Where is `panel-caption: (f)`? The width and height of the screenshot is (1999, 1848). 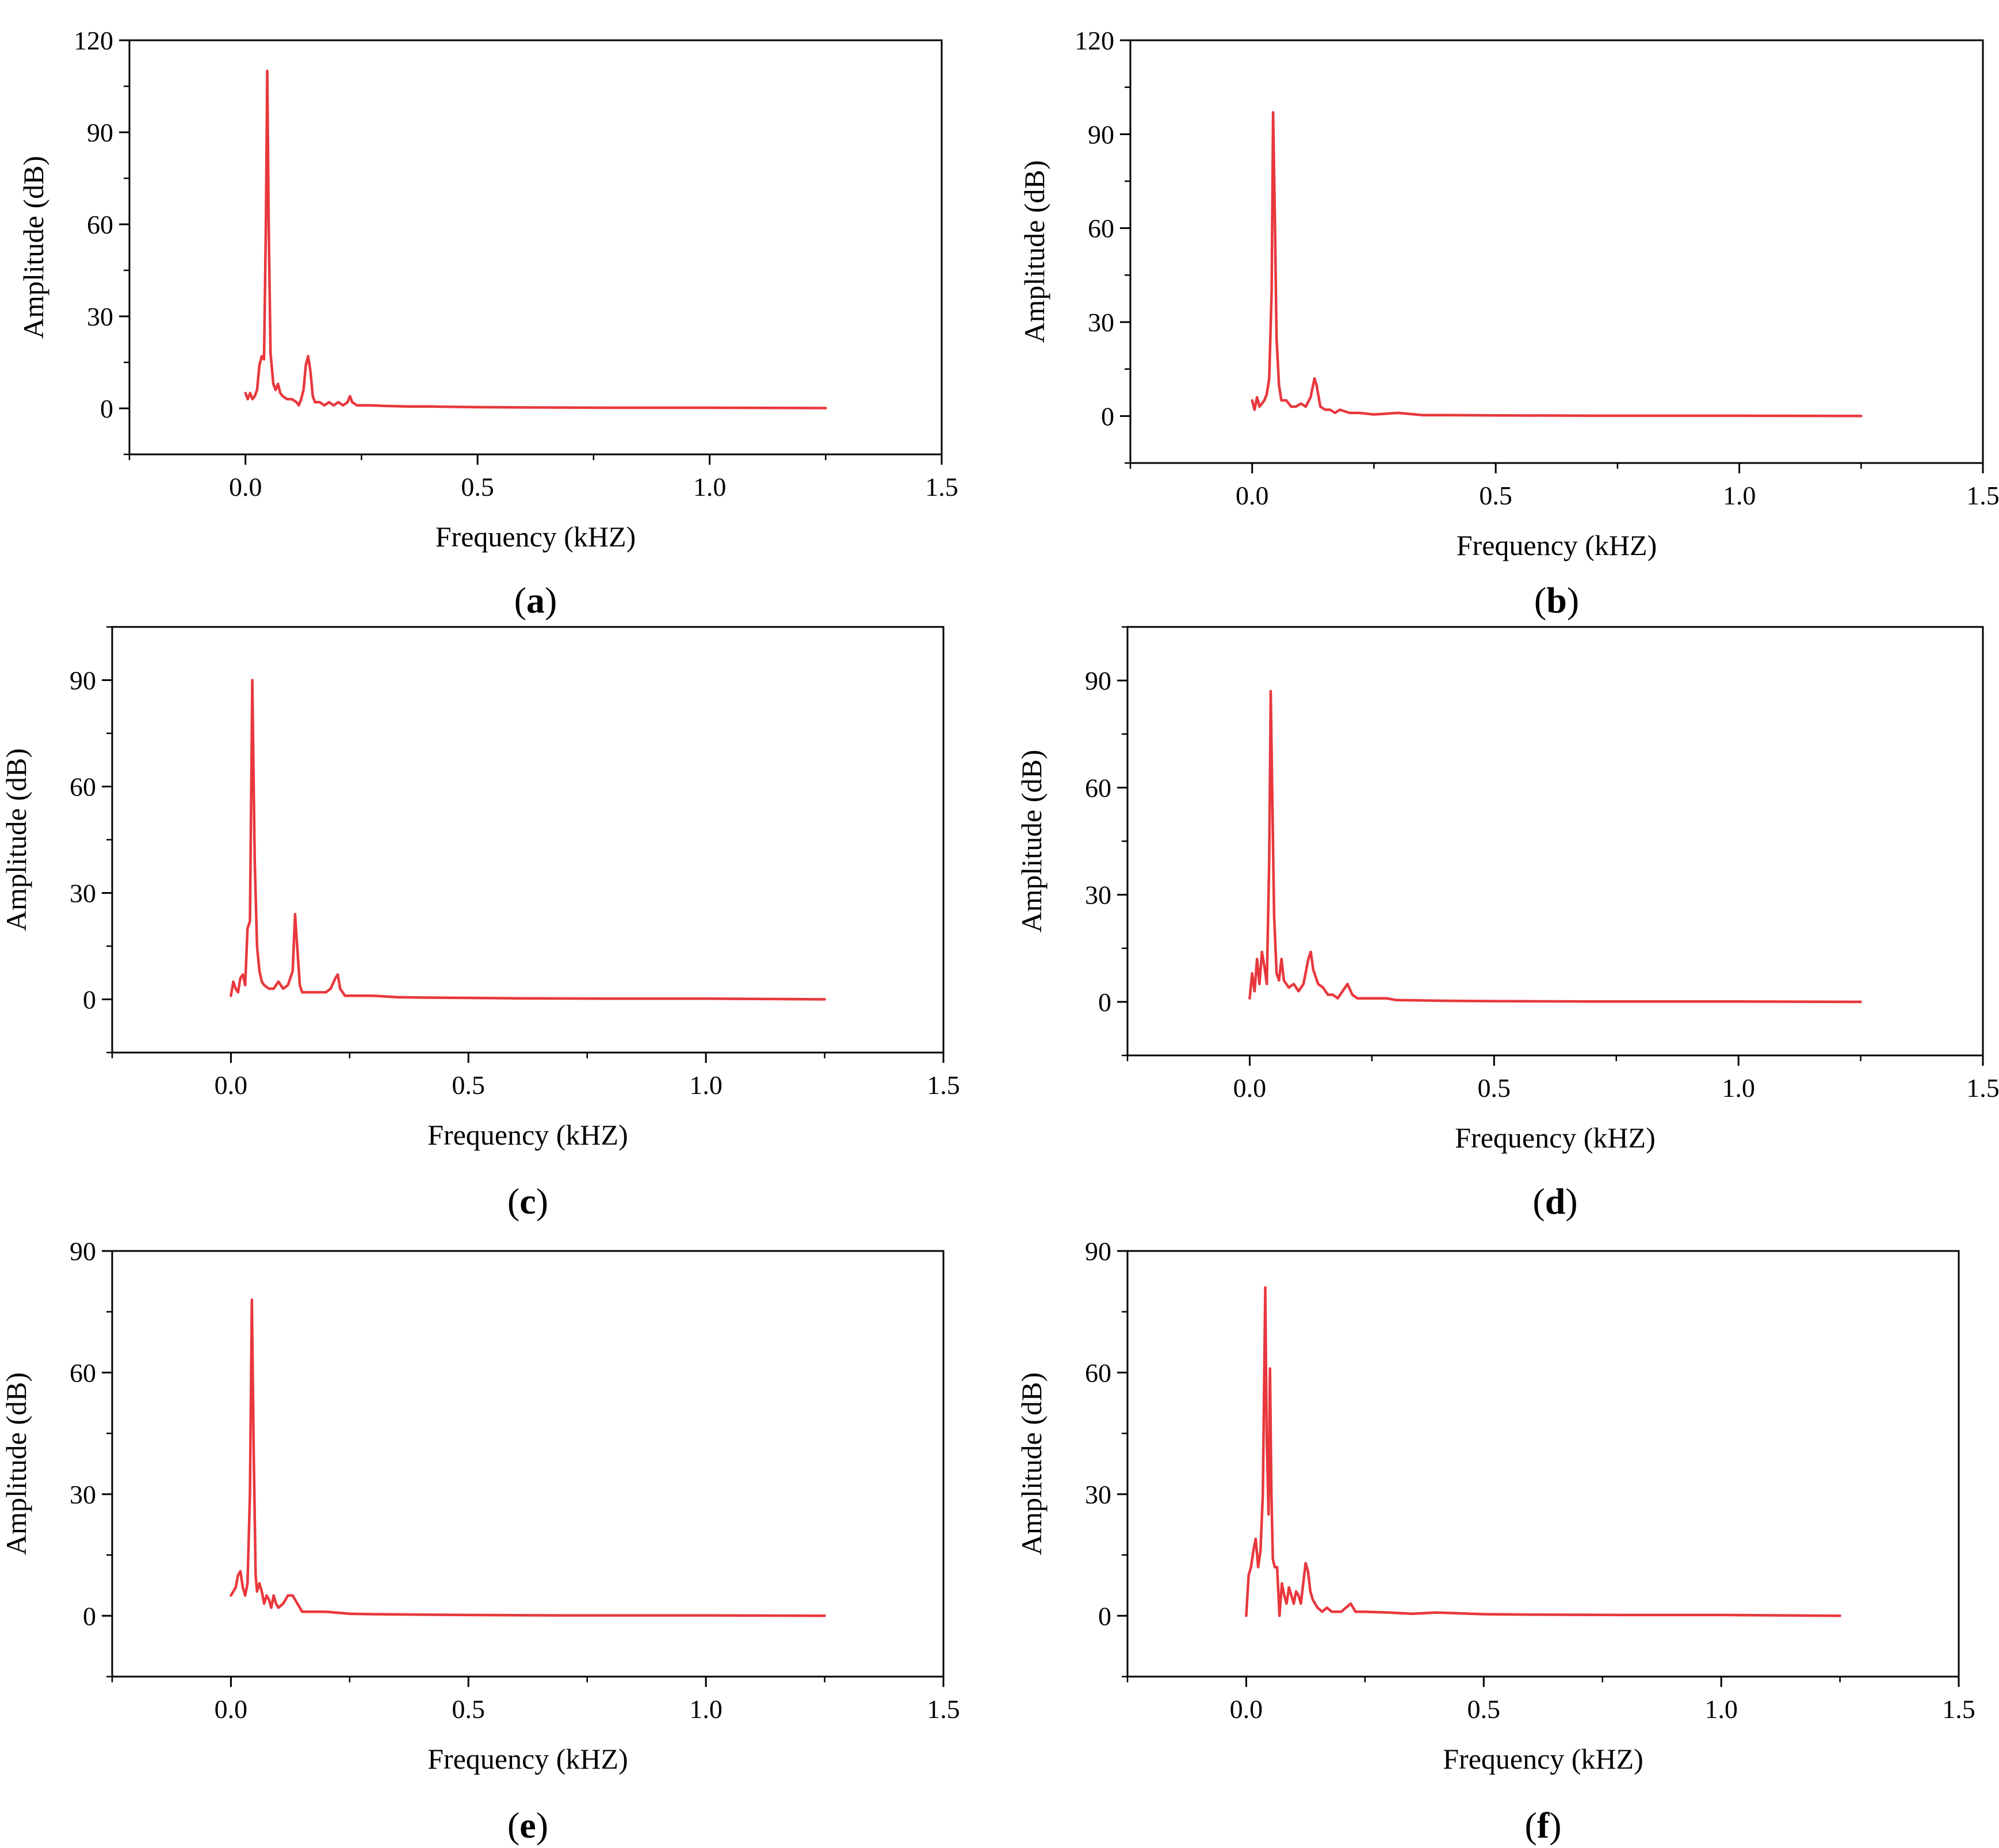
panel-caption: (f) is located at coordinates (1543, 1825).